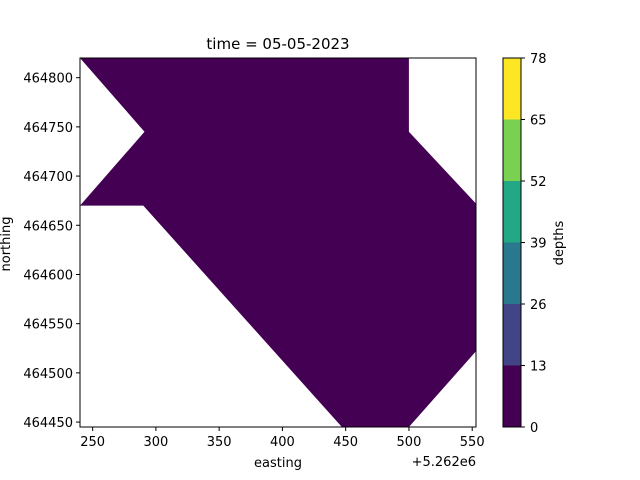 The image size is (640, 480). I want to click on colorbar-tick-label: 26, so click(538, 305).